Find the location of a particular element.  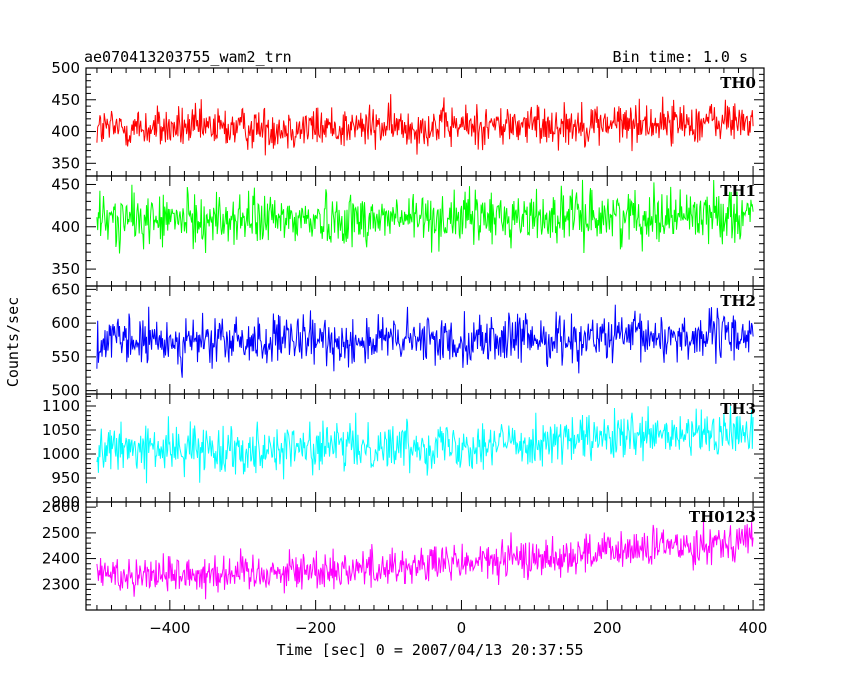

series-label-th0123: TH0123 is located at coordinates (722, 517).